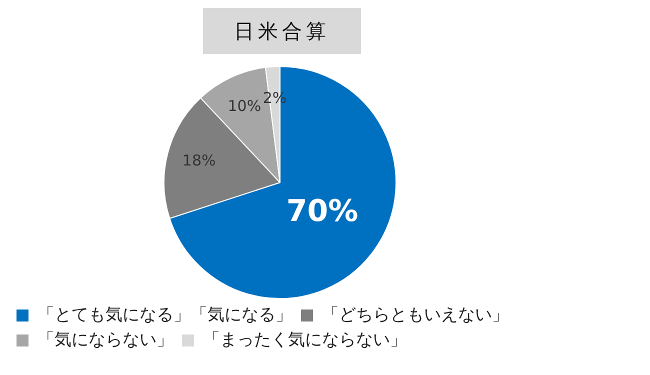 Image resolution: width=650 pixels, height=375 pixels. What do you see at coordinates (305, 340) in the screenshot?
I see `legend-label: 「まったく気にならない」` at bounding box center [305, 340].